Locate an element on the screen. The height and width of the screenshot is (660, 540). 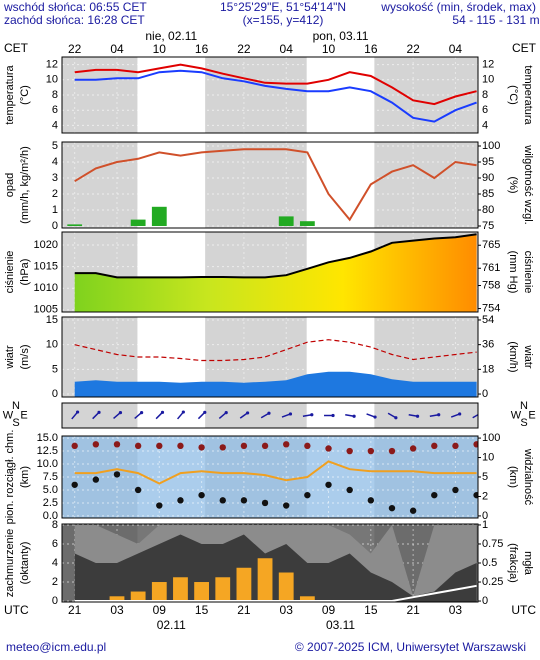
y2-axis-label: (frakcja) is located at coordinates (513, 563).